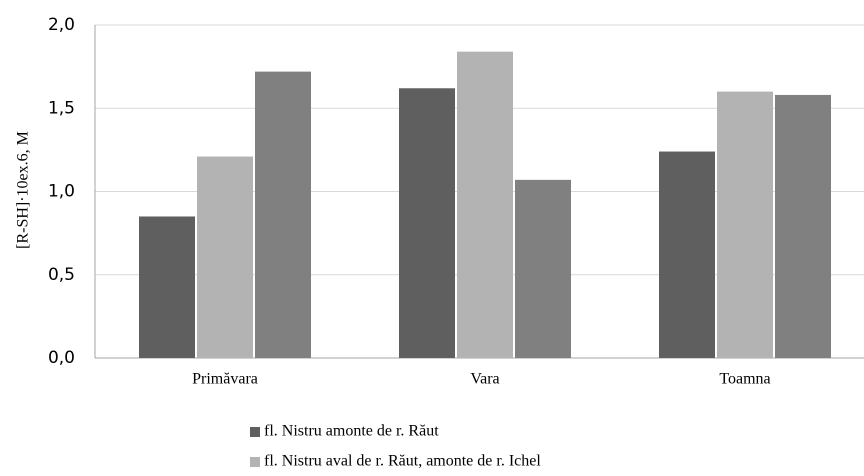 The height and width of the screenshot is (476, 864). What do you see at coordinates (61, 275) in the screenshot?
I see `y-tick-label: 0,5` at bounding box center [61, 275].